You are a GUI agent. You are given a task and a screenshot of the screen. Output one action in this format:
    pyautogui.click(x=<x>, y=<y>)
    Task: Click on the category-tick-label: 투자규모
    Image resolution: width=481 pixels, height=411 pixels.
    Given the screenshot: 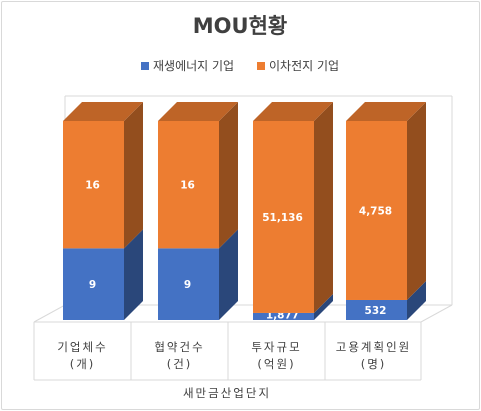 What is the action you would take?
    pyautogui.click(x=276, y=347)
    